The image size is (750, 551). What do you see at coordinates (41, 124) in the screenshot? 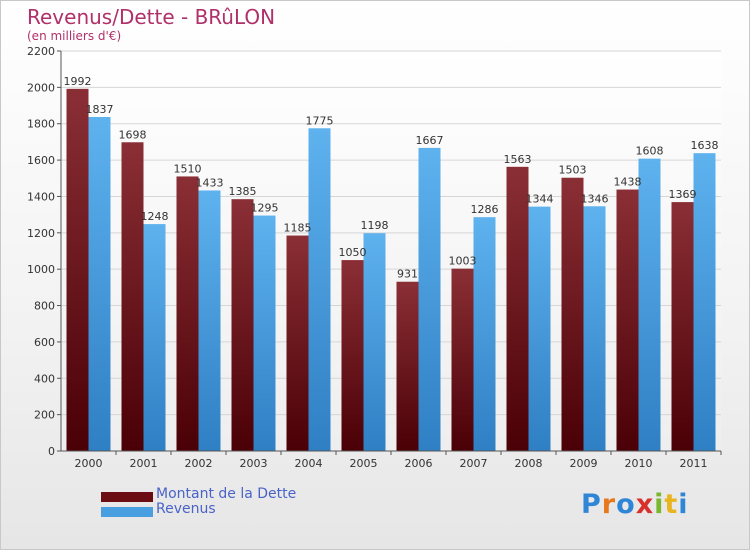
I see `y-tick-label: 1800` at bounding box center [41, 124].